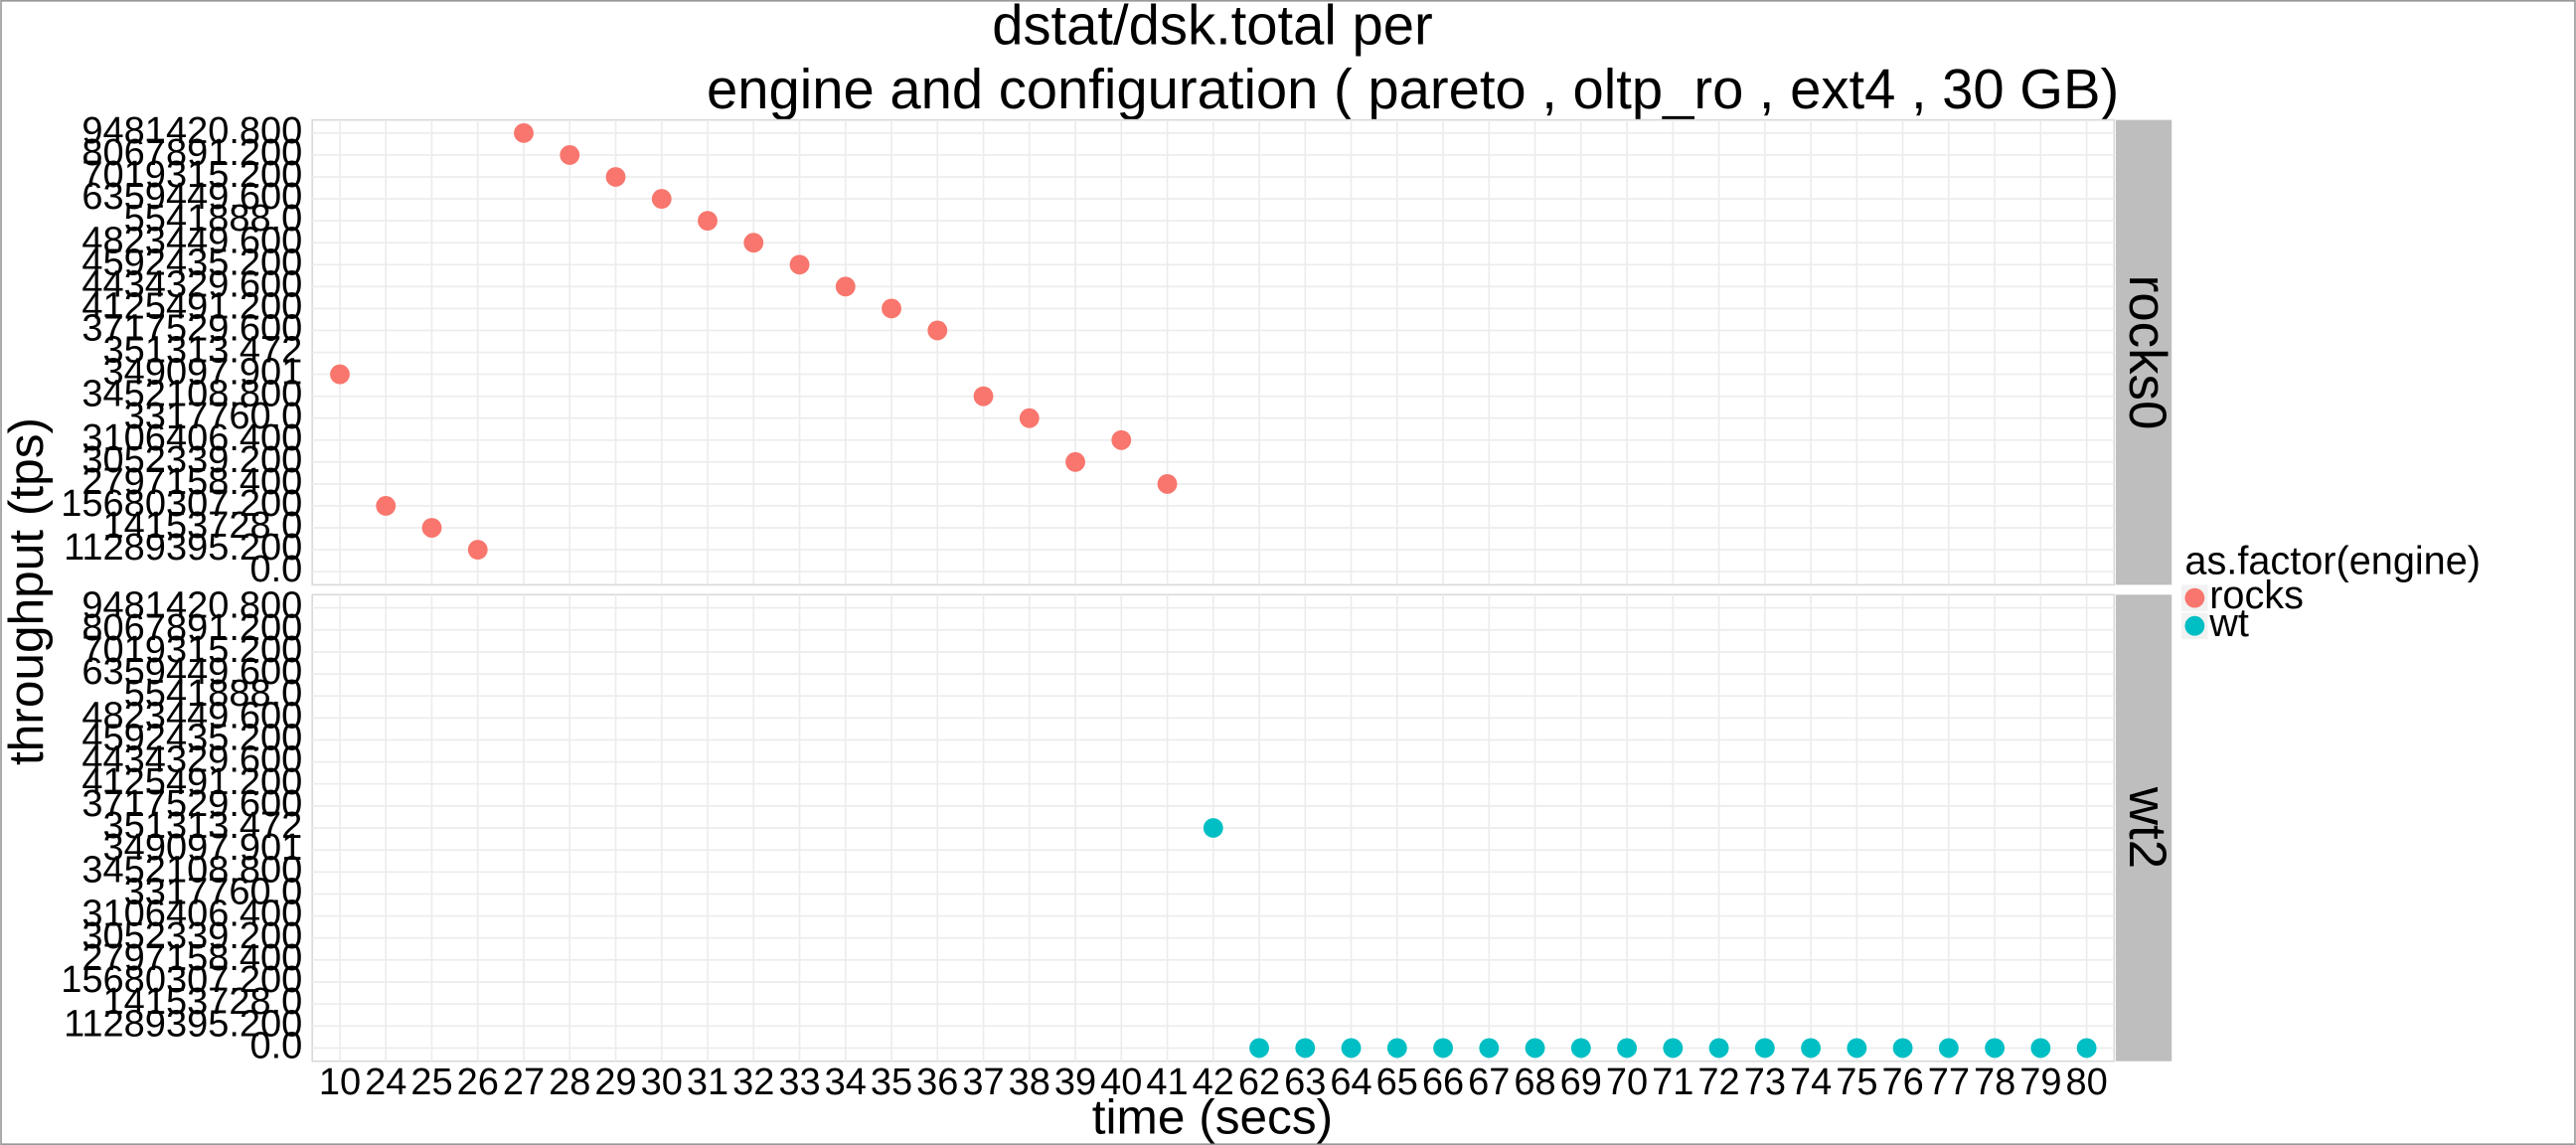  What do you see at coordinates (983, 1082) in the screenshot?
I see `x-tick-label: 37` at bounding box center [983, 1082].